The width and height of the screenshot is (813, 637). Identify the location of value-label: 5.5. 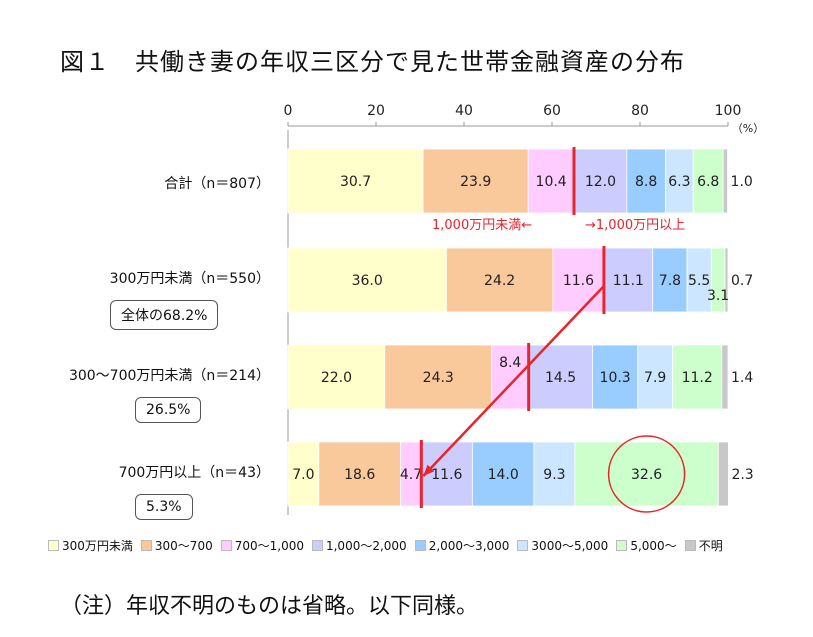
(699, 281).